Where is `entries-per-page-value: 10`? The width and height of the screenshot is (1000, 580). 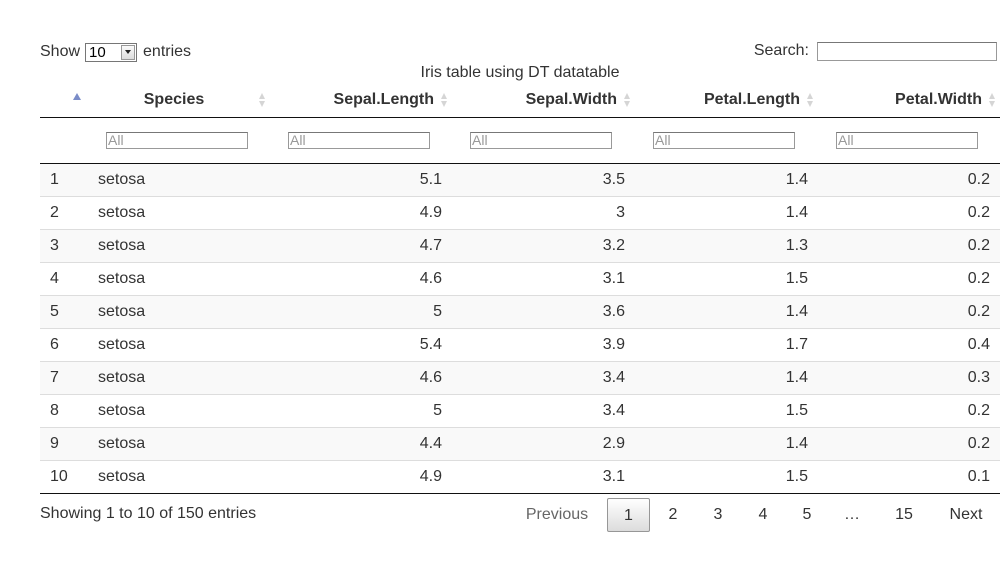 entries-per-page-value: 10 is located at coordinates (97, 52).